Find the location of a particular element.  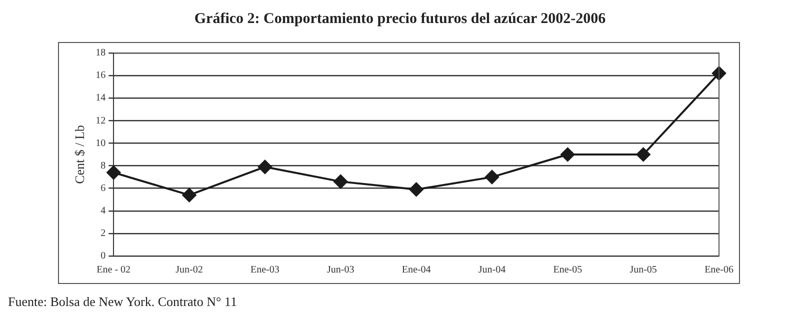

y-tick-label: 0 is located at coordinates (103, 256).